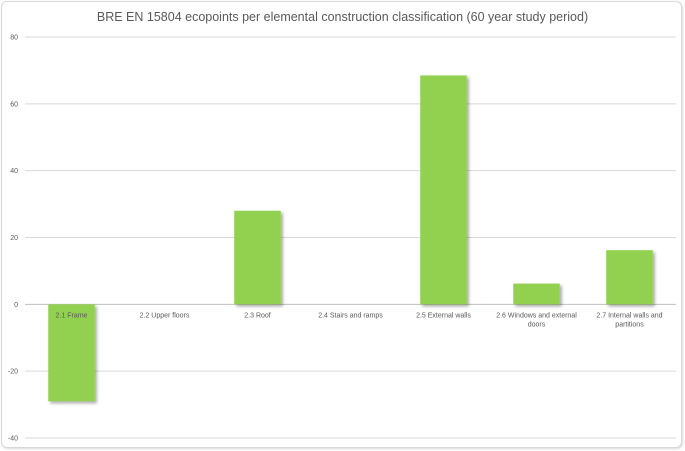  What do you see at coordinates (629, 320) in the screenshot?
I see `category-label: 2.7 Internal walls and partitions` at bounding box center [629, 320].